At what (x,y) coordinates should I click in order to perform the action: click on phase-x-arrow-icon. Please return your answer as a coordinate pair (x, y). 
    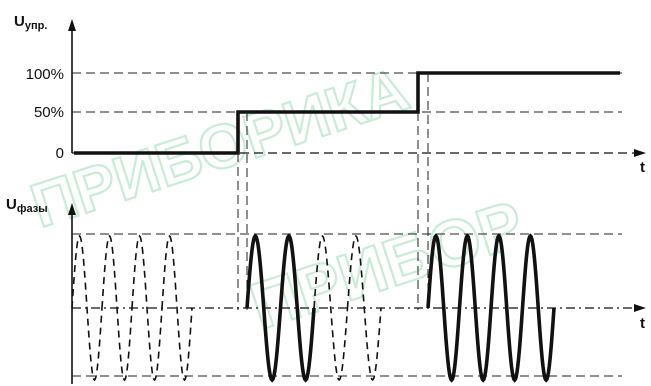
    Looking at the image, I should click on (640, 308).